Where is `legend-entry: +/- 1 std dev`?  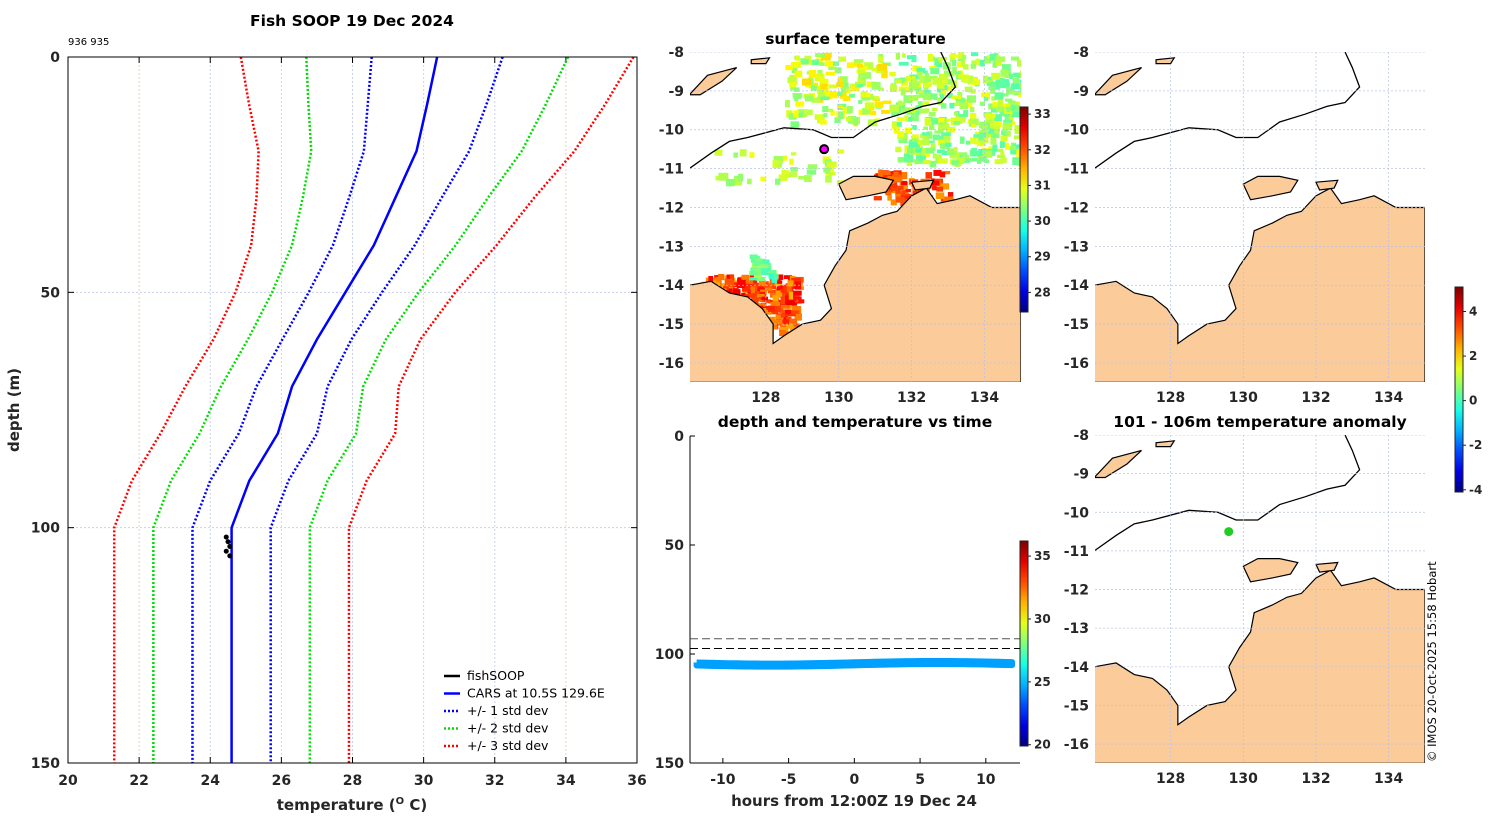
legend-entry: +/- 1 std dev is located at coordinates (508, 710).